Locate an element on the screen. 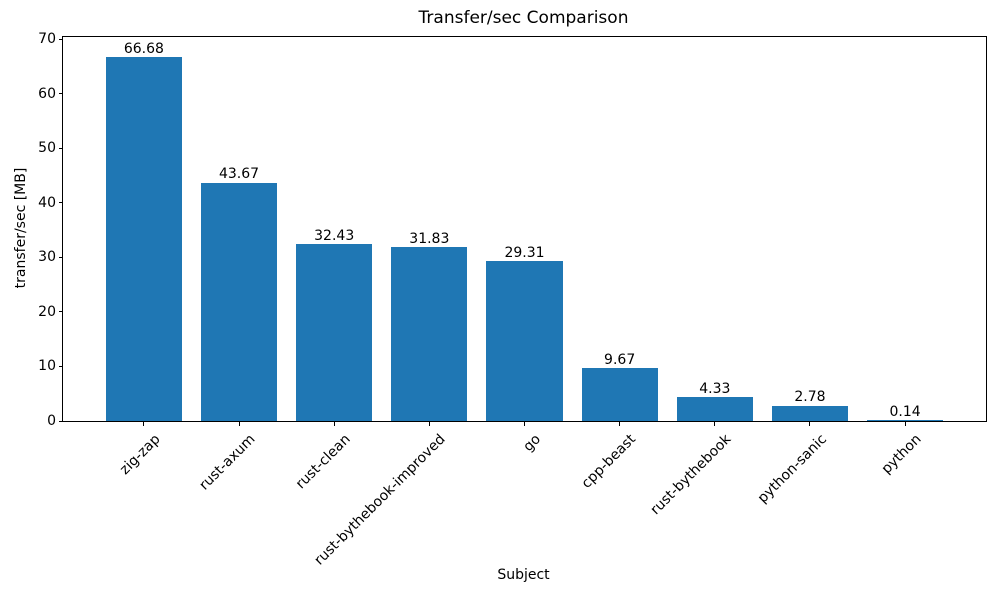 This screenshot has width=1000, height=600. y-tick-label: 40 is located at coordinates (47, 202).